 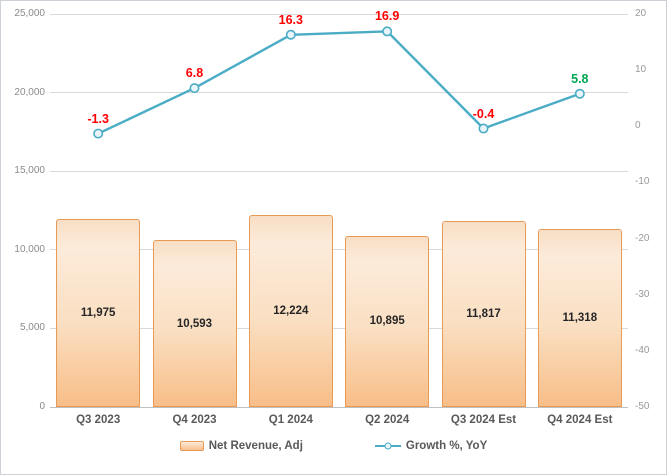 What do you see at coordinates (642, 294) in the screenshot?
I see `y-right-tick-label: -30` at bounding box center [642, 294].